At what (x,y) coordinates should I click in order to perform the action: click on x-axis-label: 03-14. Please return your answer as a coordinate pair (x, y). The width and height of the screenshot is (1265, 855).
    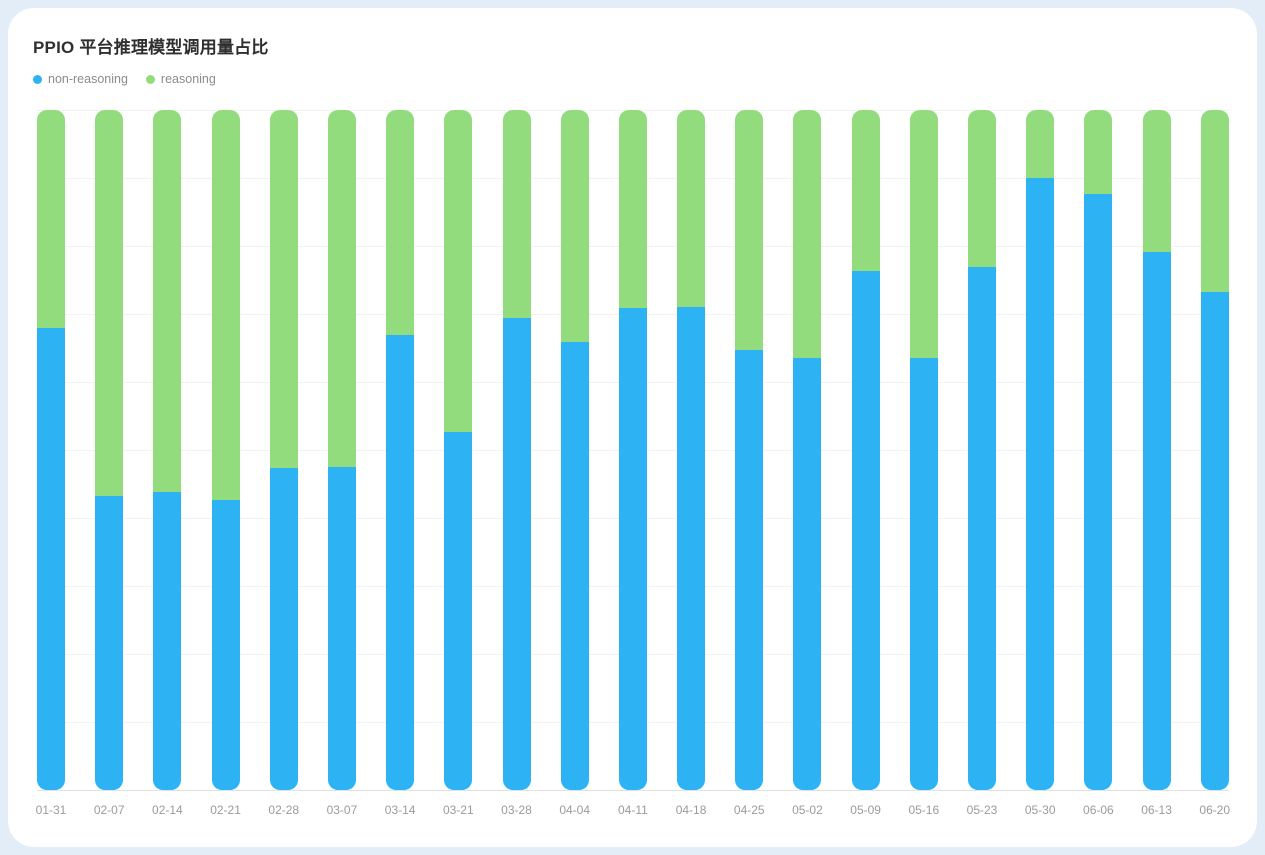
    Looking at the image, I should click on (400, 810).